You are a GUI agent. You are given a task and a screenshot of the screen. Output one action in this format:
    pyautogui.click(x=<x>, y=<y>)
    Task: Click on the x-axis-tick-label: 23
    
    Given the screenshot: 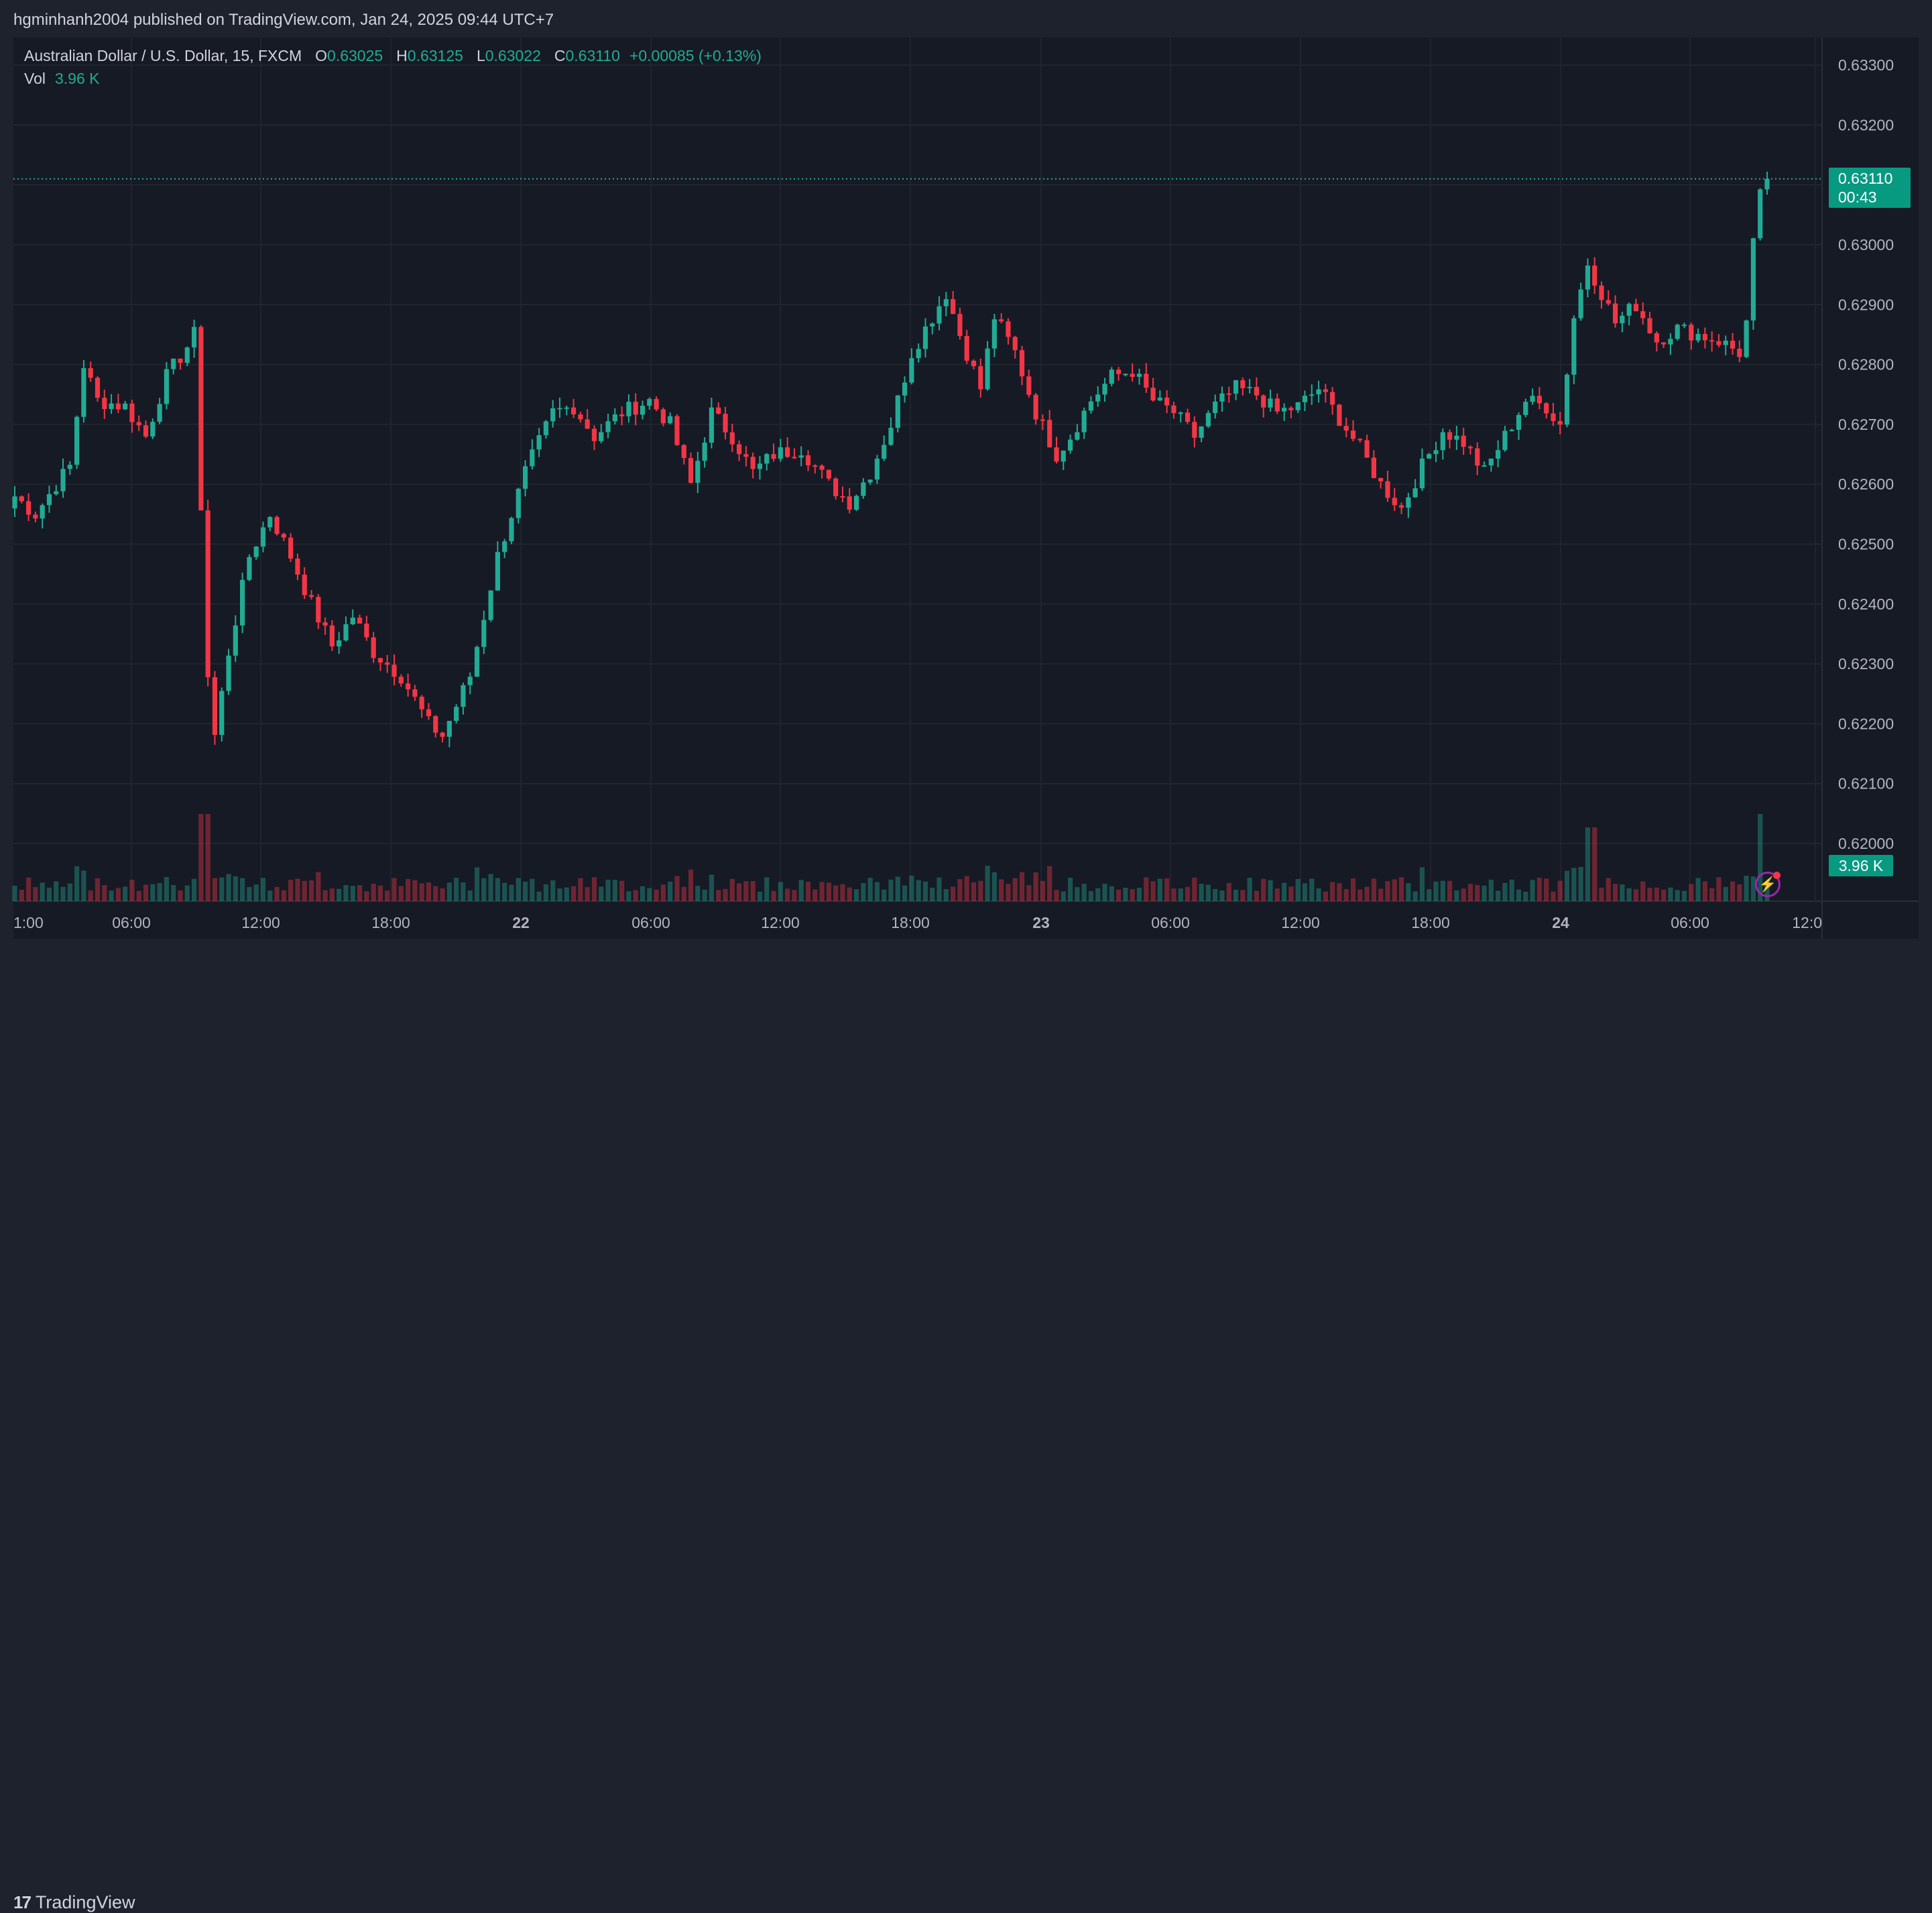 What is the action you would take?
    pyautogui.click(x=1041, y=922)
    